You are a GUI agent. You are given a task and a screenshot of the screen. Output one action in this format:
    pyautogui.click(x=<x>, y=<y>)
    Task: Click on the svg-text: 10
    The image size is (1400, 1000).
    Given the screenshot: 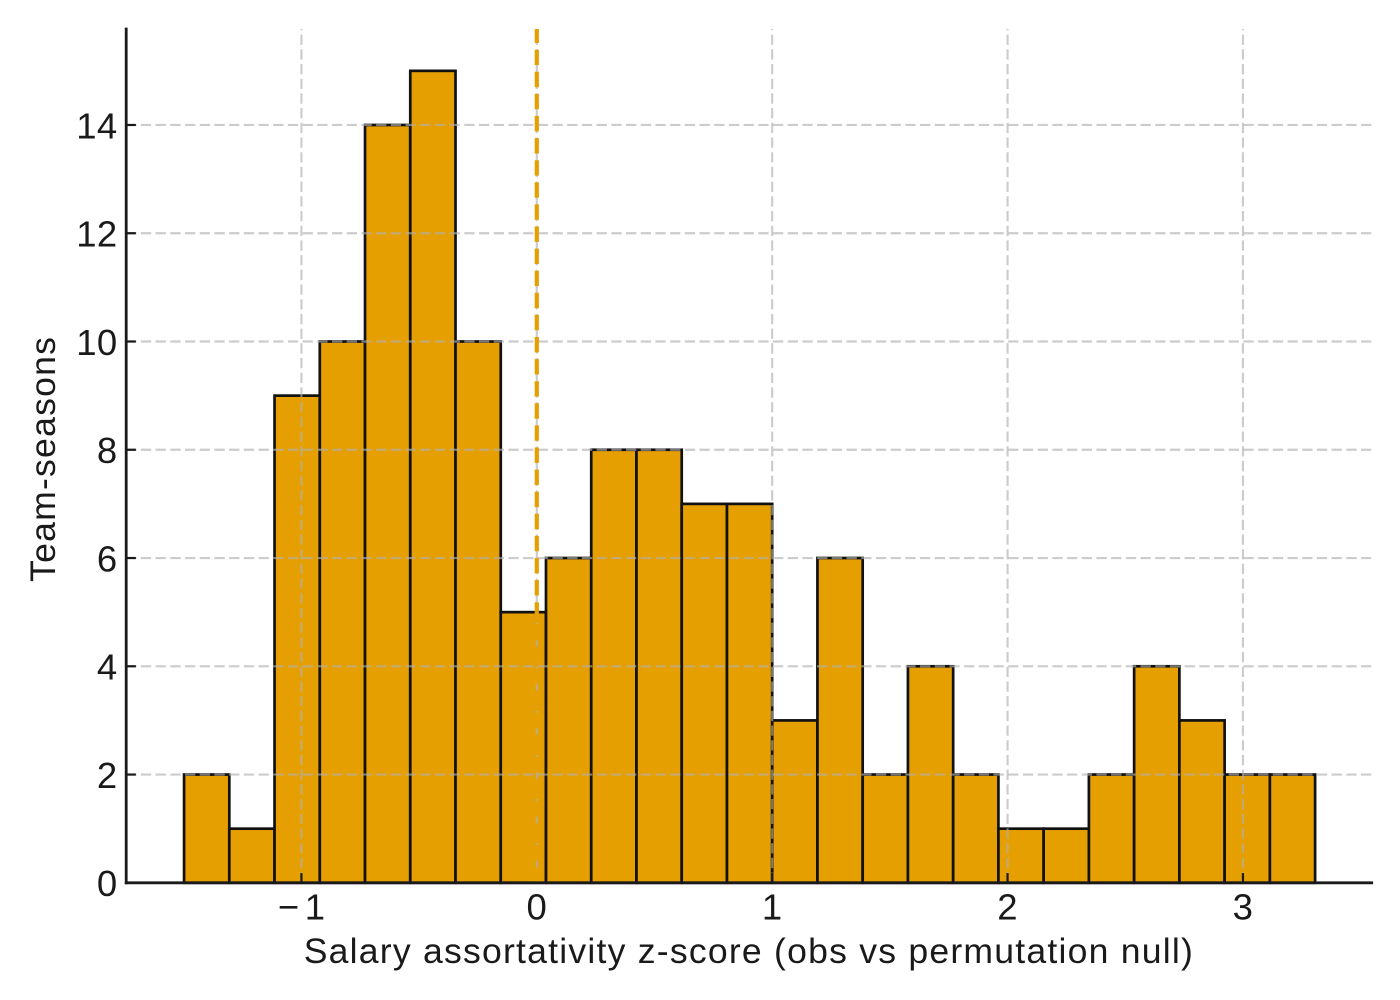 What is the action you would take?
    pyautogui.click(x=96, y=342)
    